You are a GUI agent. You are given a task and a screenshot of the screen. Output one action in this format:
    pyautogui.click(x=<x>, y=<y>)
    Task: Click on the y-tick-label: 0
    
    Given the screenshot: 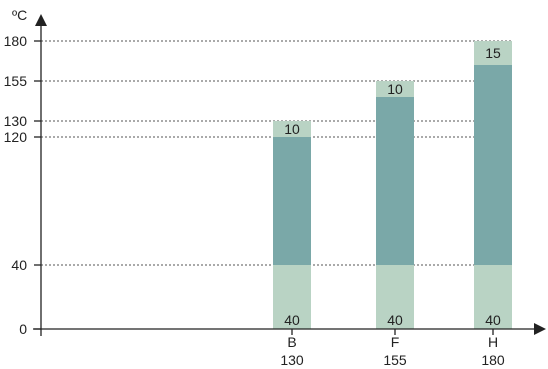 What is the action you would take?
    pyautogui.click(x=23, y=329)
    